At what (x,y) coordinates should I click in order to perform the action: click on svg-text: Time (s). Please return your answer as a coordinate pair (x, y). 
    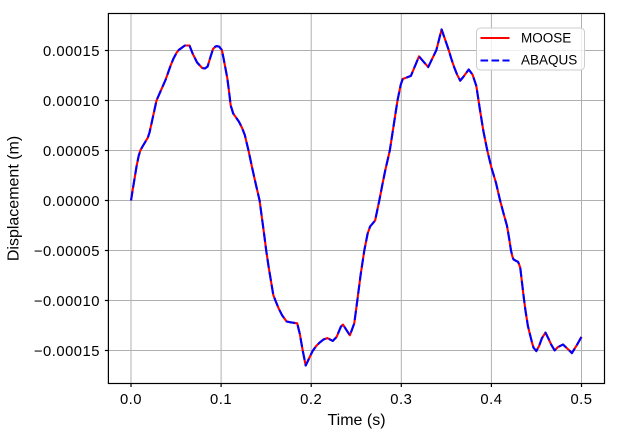
    Looking at the image, I should click on (356, 420).